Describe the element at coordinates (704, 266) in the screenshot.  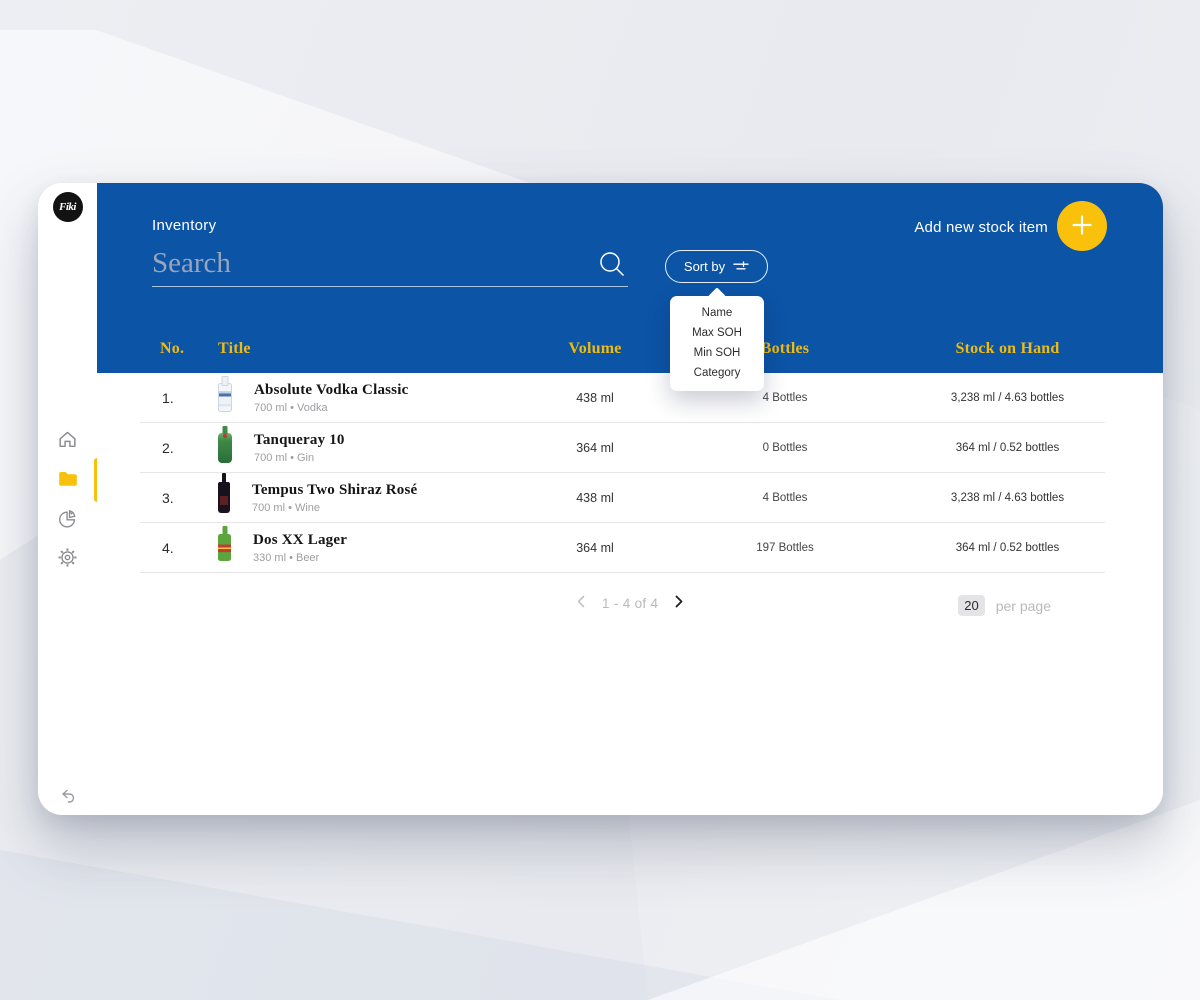
I see `sort-by-label: Sort by` at that location.